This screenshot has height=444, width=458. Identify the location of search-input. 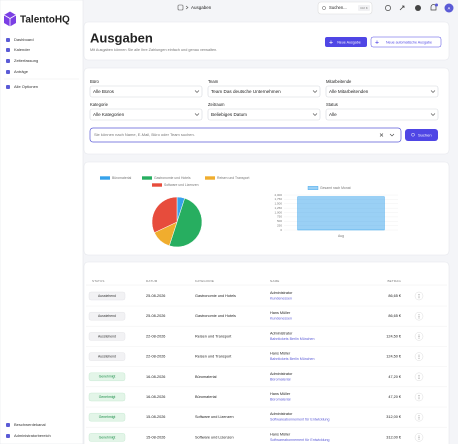
(245, 135).